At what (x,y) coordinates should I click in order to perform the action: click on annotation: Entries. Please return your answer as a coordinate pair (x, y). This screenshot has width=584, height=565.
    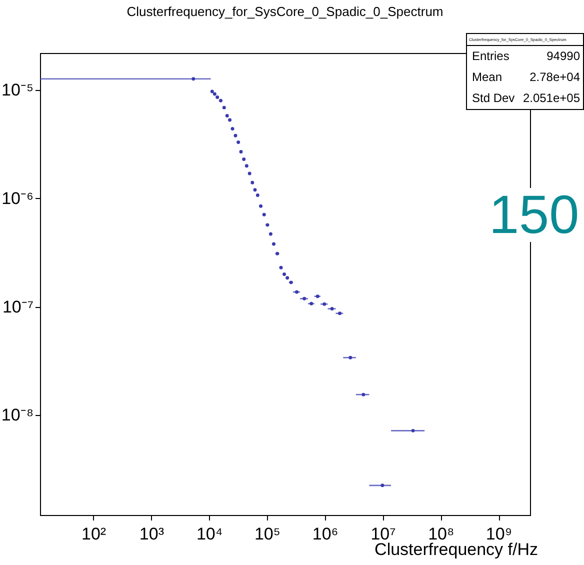
    Looking at the image, I should click on (491, 56).